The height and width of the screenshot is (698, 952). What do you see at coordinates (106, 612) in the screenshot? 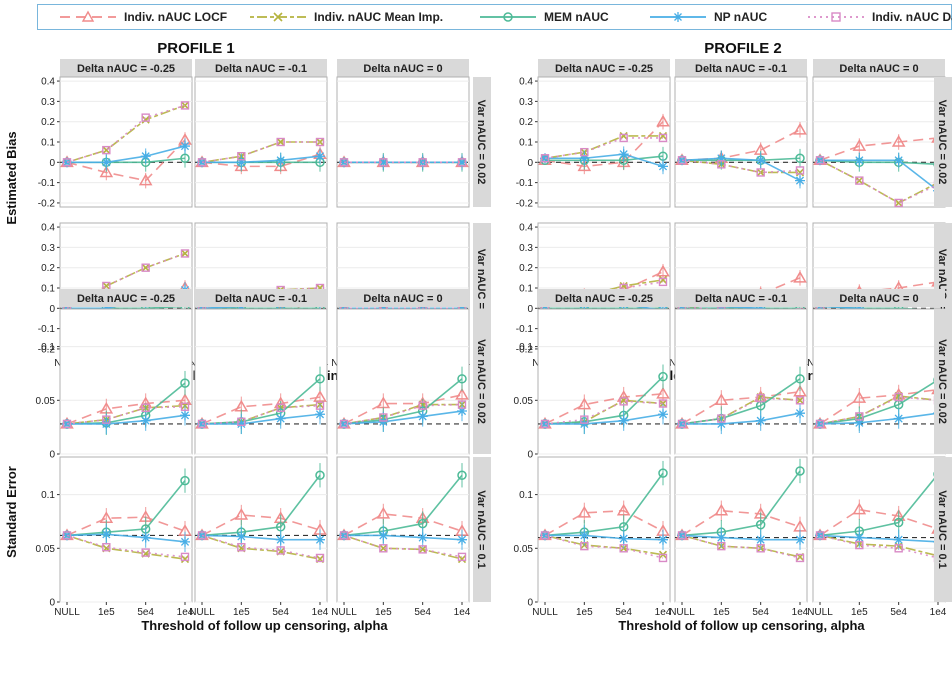
I see `x-tick-label: 1e5` at bounding box center [106, 612].